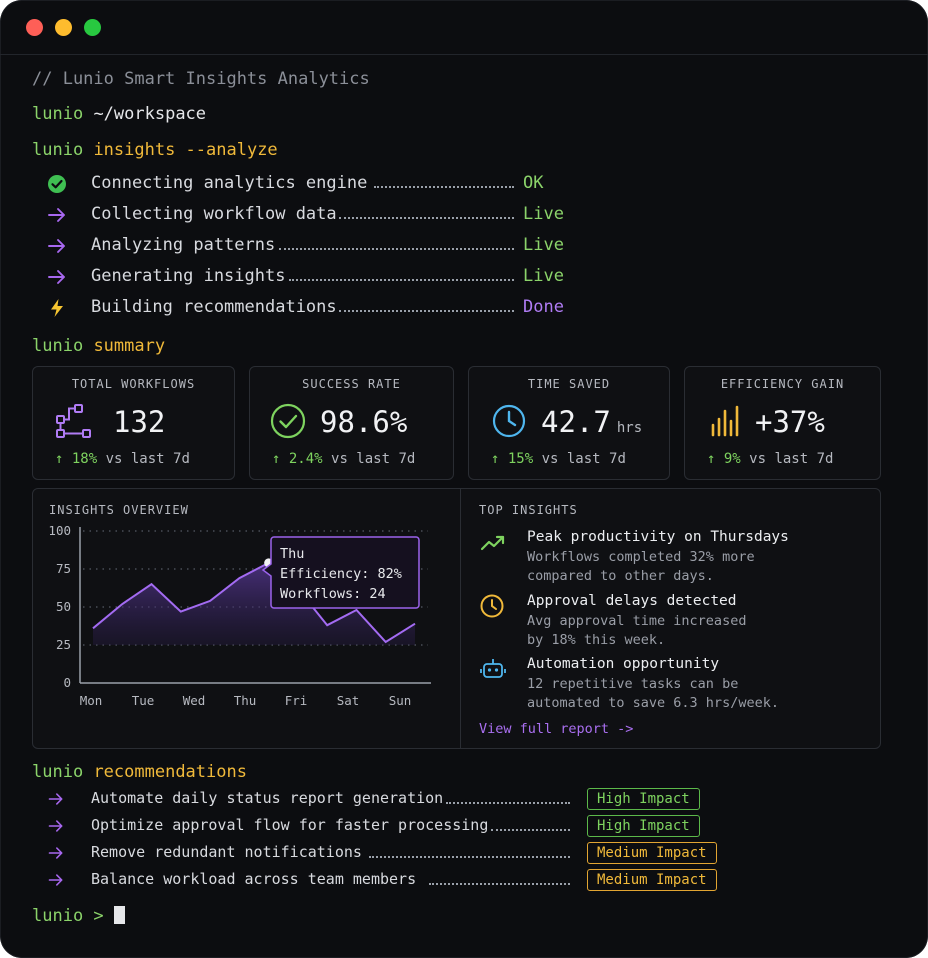 The width and height of the screenshot is (928, 958). I want to click on y-tick-label: 50, so click(63, 606).